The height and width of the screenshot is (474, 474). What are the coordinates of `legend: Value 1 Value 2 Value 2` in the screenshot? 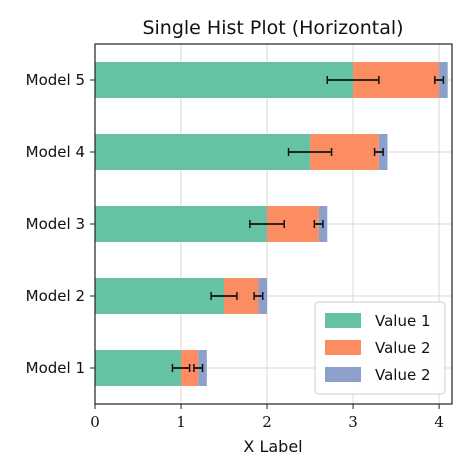 It's located at (380, 348).